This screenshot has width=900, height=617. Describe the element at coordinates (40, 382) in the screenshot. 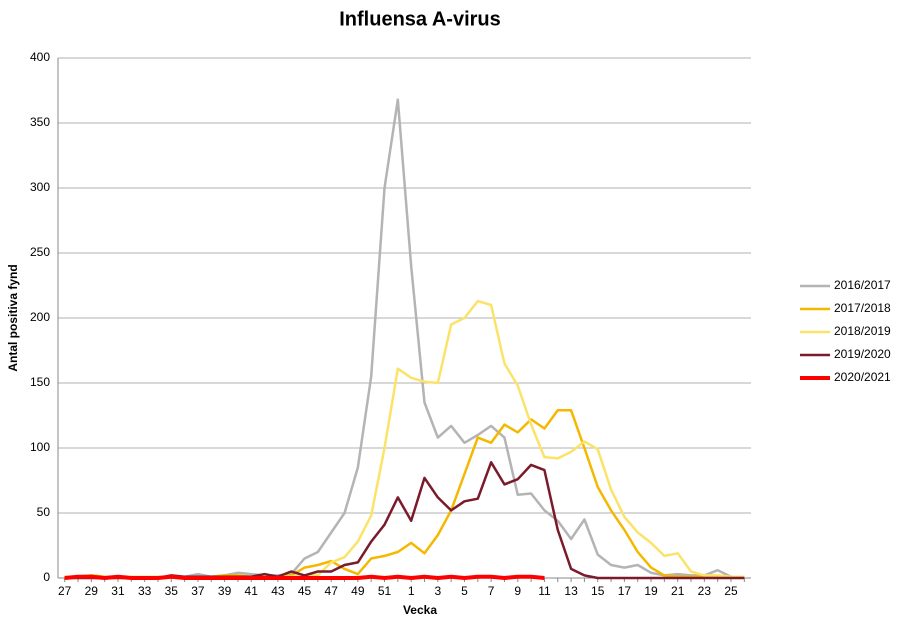

I see `y-tick-label: 150` at that location.